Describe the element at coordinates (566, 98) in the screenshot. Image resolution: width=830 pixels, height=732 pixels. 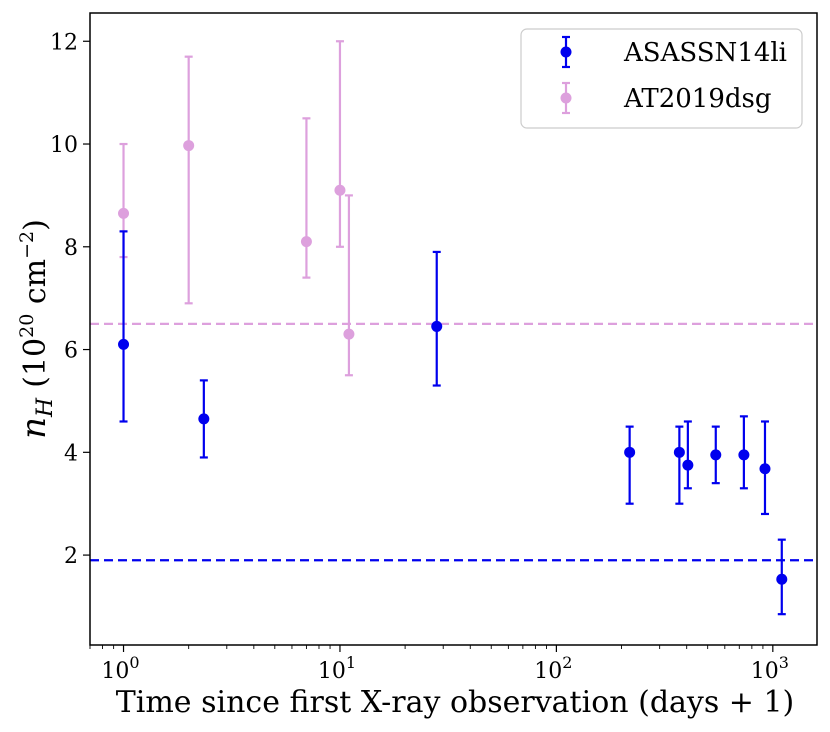
I see `legend-marker-at2019dsg` at that location.